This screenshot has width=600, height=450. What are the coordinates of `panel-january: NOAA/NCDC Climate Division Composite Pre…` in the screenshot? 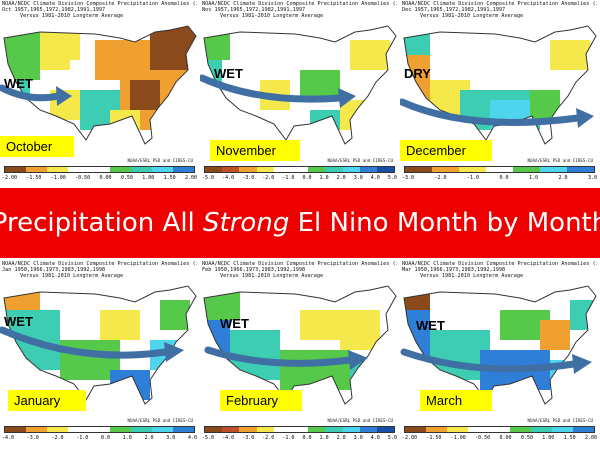 It's located at (99, 354).